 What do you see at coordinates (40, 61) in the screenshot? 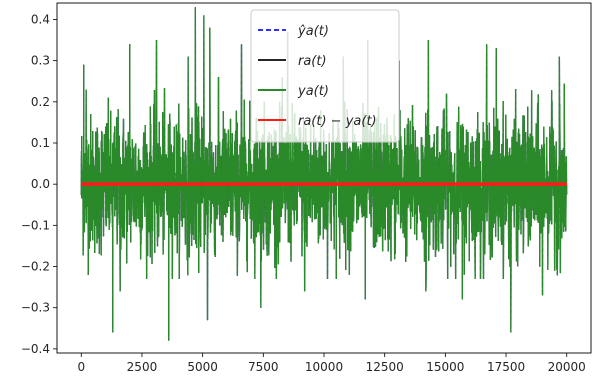
I see `y-tick-label: 0.3` at bounding box center [40, 61].